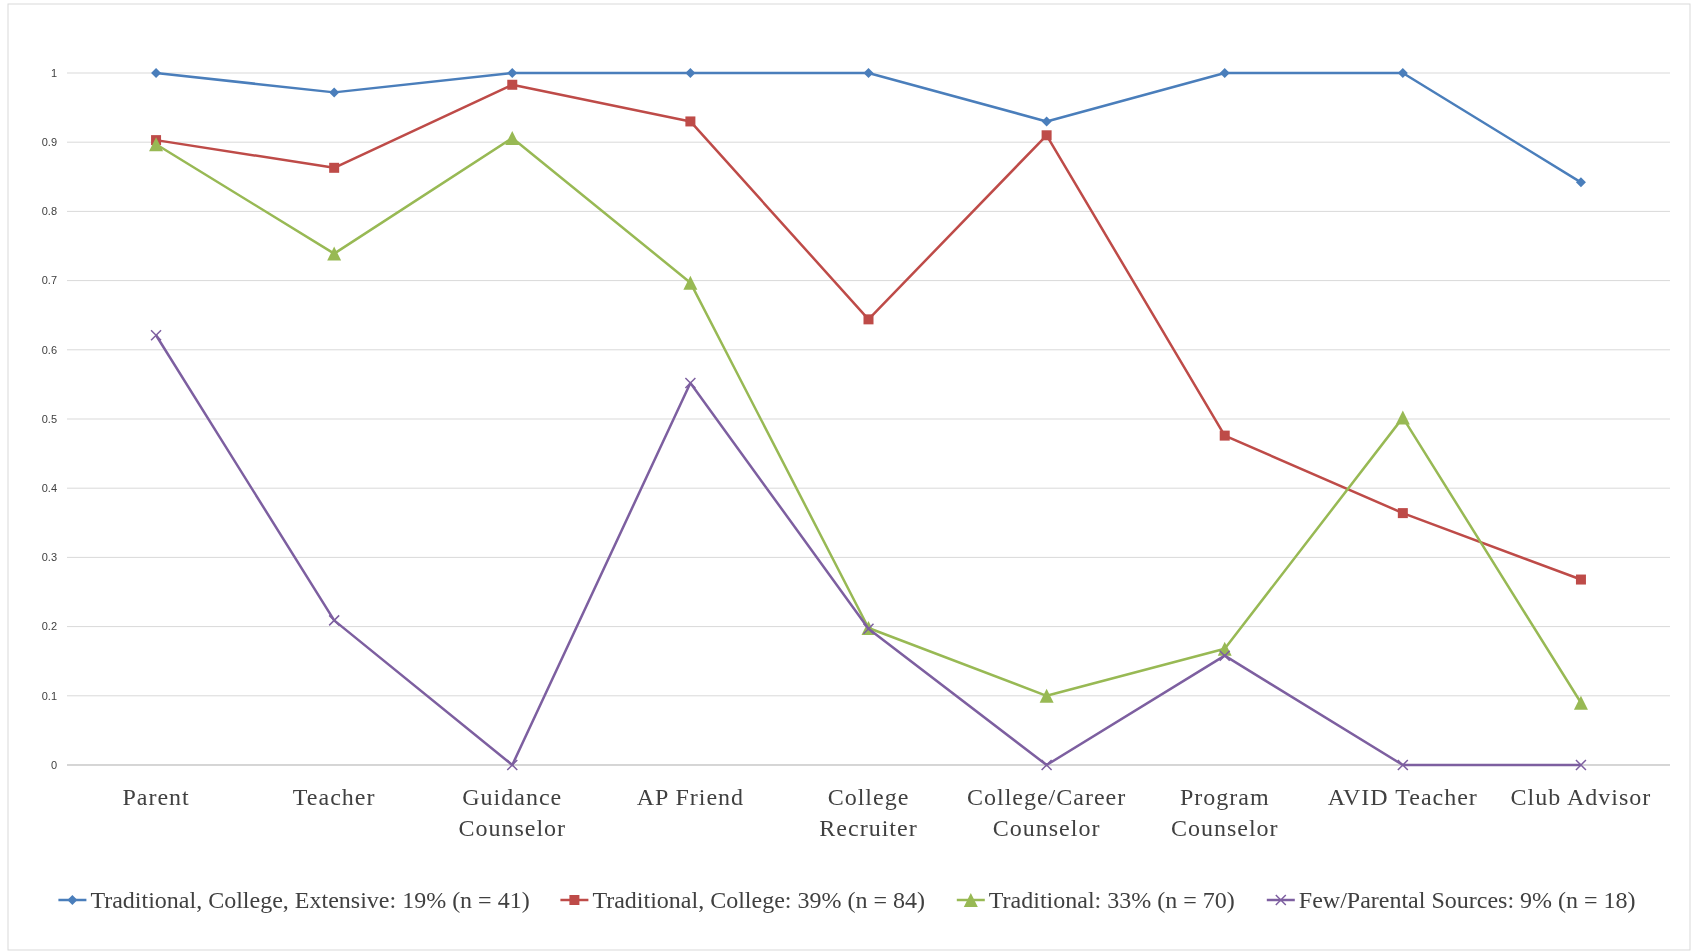 The width and height of the screenshot is (1692, 952). What do you see at coordinates (334, 797) in the screenshot?
I see `x-tick-label: Teacher` at bounding box center [334, 797].